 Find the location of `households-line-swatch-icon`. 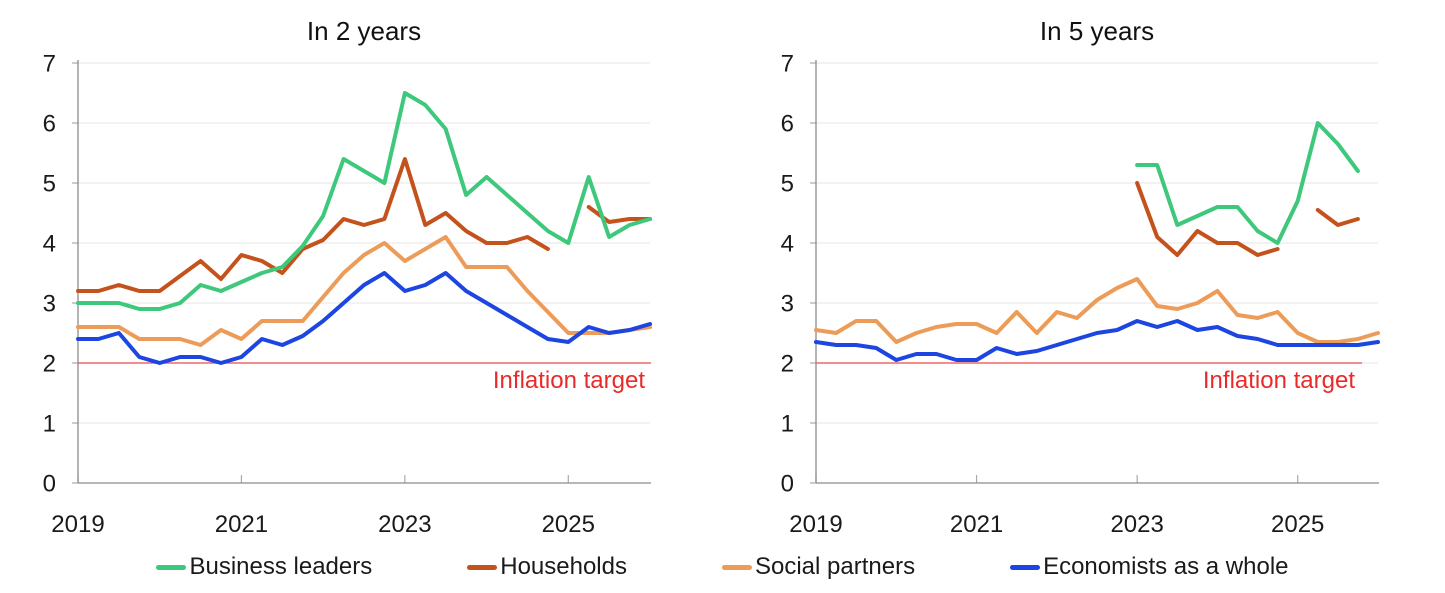

households-line-swatch-icon is located at coordinates (482, 567).